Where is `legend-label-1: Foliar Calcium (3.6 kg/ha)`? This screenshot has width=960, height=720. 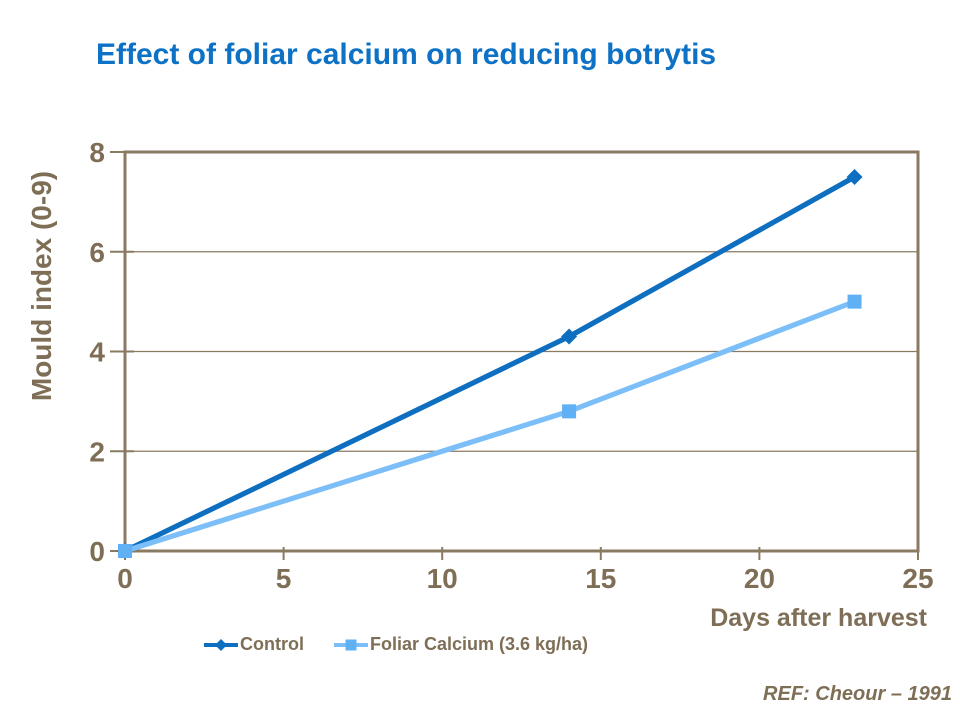 legend-label-1: Foliar Calcium (3.6 kg/ha) is located at coordinates (479, 644).